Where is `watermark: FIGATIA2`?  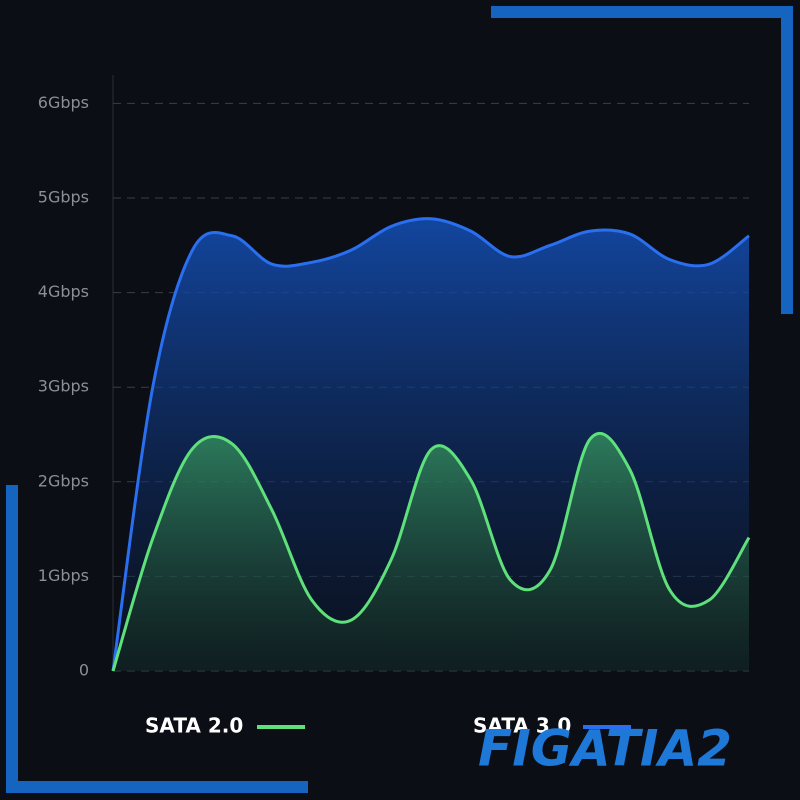 watermark: FIGATIA2 is located at coordinates (605, 749).